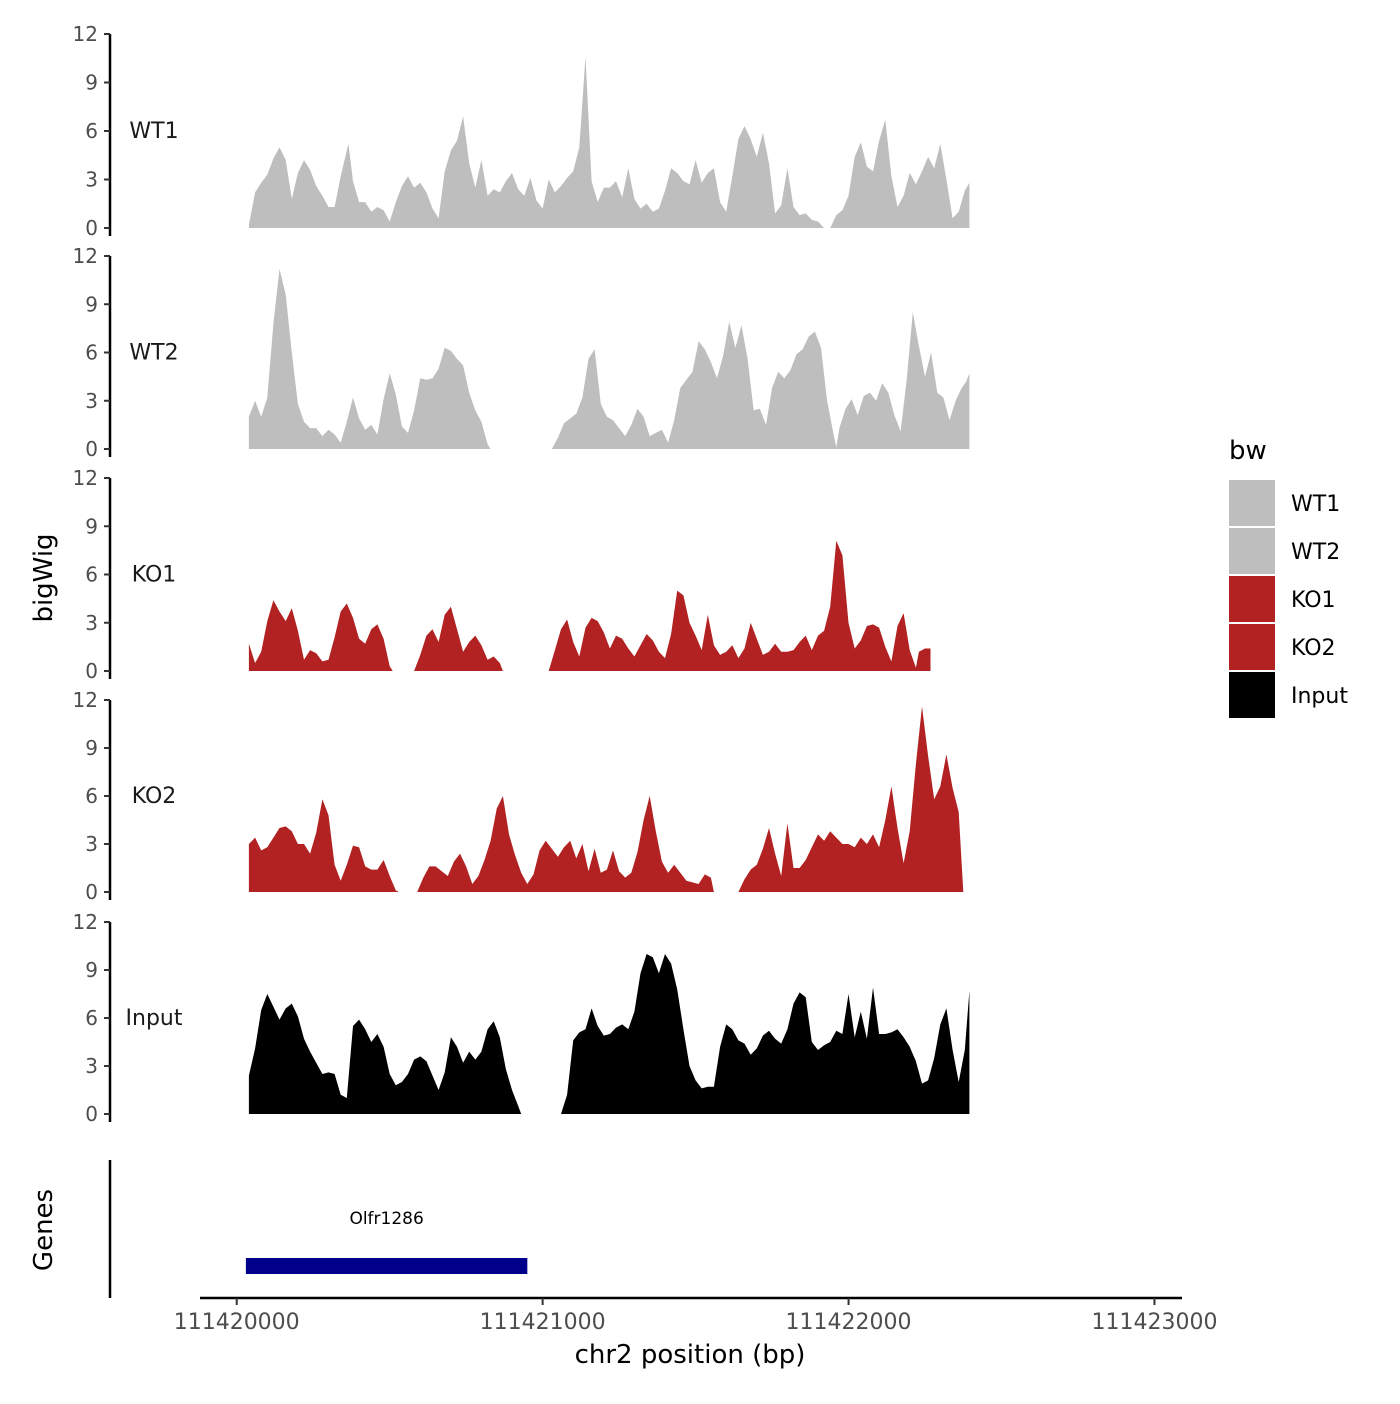  I want to click on track-label-input: Input, so click(154, 1018).